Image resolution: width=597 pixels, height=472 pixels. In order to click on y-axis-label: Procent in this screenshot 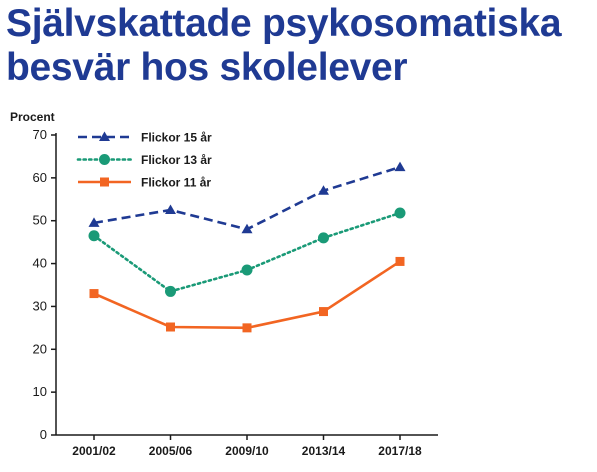, I will do `click(32, 117)`.